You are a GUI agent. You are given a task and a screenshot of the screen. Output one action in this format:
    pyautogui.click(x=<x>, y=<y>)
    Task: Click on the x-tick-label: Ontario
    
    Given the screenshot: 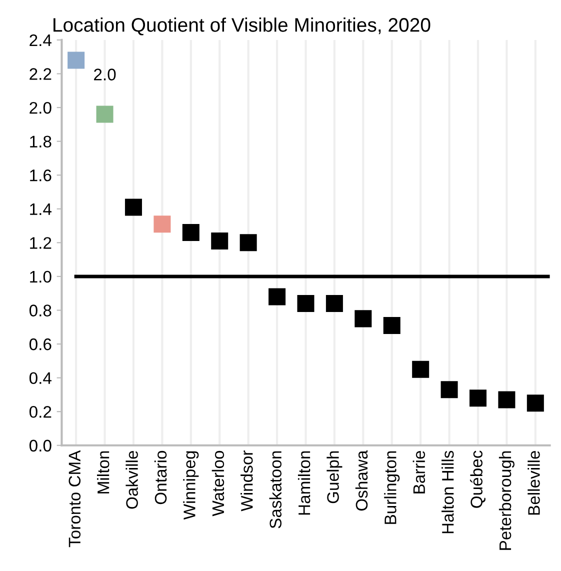 What is the action you would take?
    pyautogui.click(x=160, y=477)
    